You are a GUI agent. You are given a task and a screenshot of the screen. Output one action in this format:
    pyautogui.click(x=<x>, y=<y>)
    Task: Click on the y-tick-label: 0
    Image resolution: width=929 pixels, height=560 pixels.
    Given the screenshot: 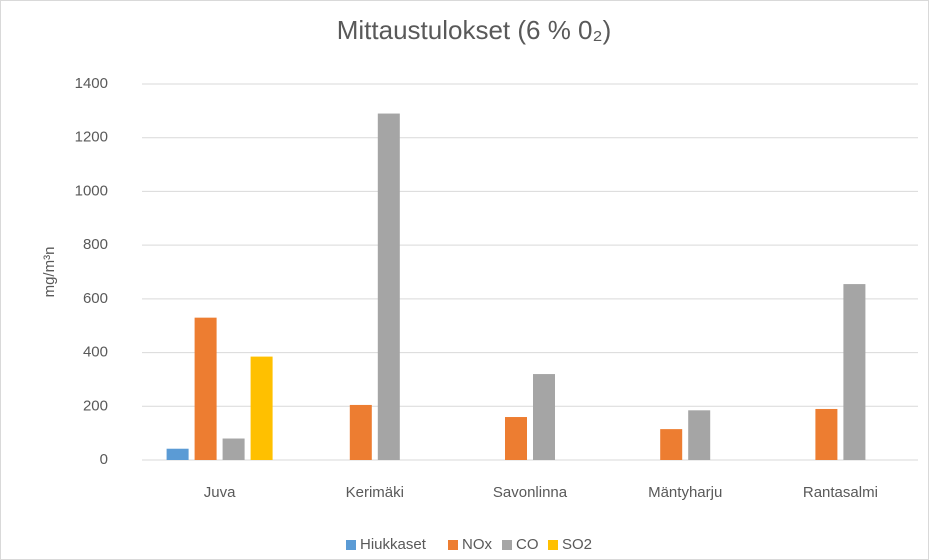 What is the action you would take?
    pyautogui.click(x=104, y=459)
    